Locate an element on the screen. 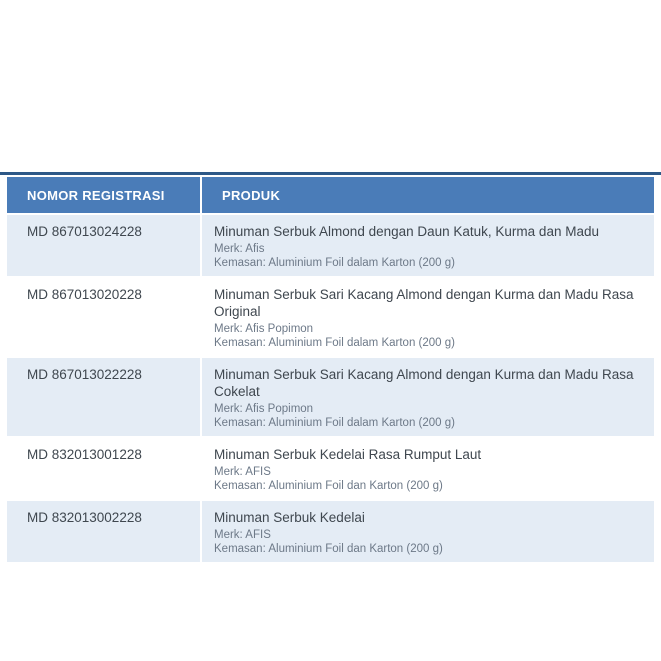 The image size is (661, 661). column-header-produk: PRODUK is located at coordinates (428, 196).